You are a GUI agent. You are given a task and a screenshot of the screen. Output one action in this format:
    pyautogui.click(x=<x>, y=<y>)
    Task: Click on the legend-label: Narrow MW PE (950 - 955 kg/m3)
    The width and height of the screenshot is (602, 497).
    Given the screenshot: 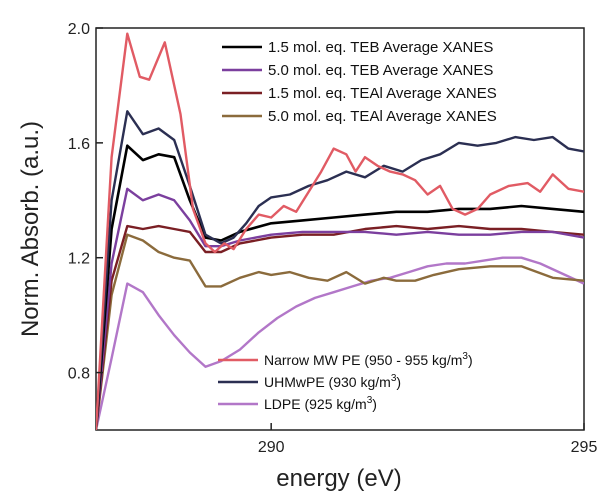 What is the action you would take?
    pyautogui.click(x=368, y=359)
    